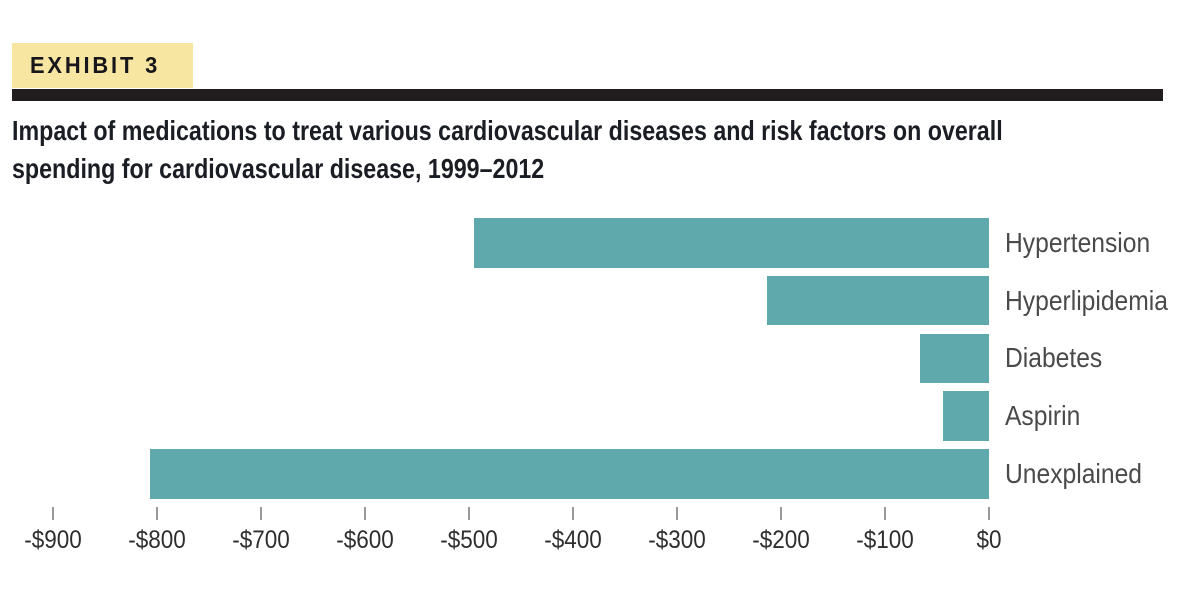  Describe the element at coordinates (878, 300) in the screenshot. I see `bar-hyperlipidemia` at that location.